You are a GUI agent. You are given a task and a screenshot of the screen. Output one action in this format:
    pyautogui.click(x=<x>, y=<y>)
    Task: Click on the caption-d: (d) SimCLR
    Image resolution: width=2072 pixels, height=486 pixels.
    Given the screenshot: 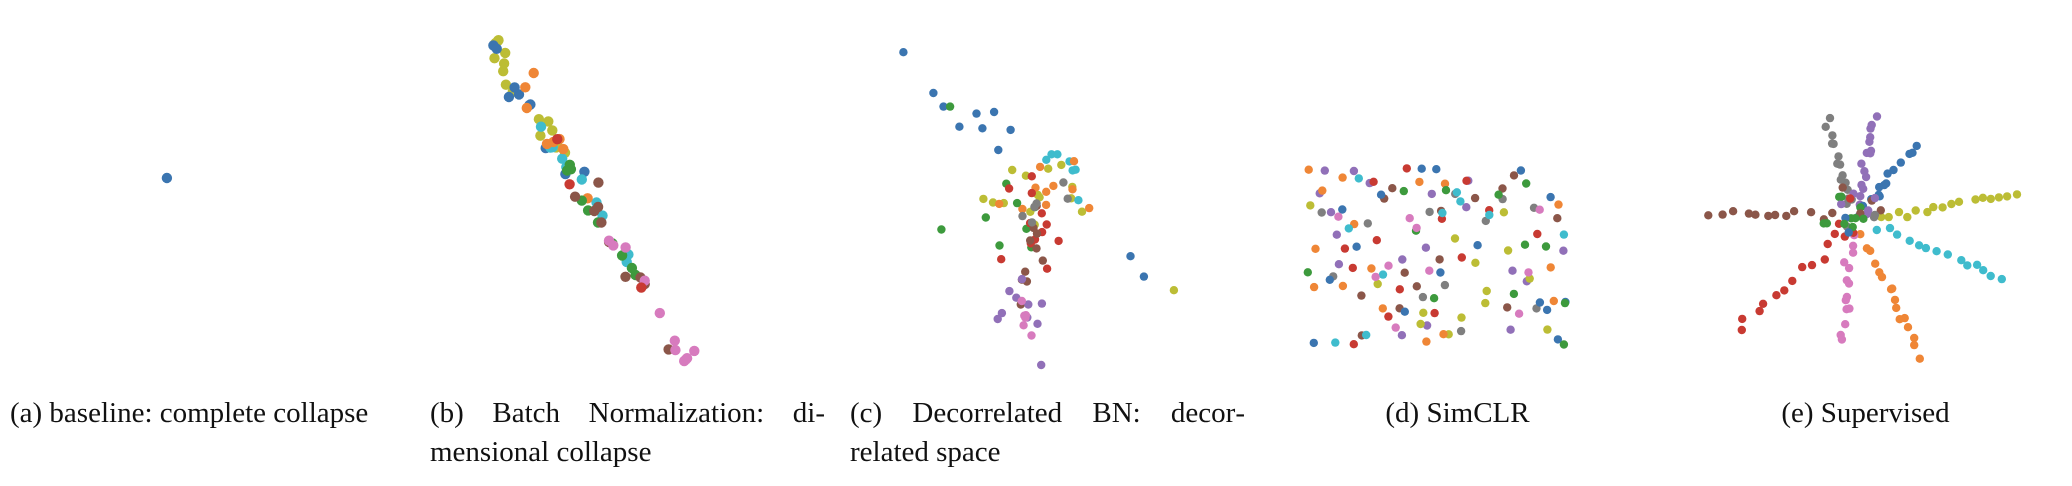 What is the action you would take?
    pyautogui.click(x=1457, y=413)
    